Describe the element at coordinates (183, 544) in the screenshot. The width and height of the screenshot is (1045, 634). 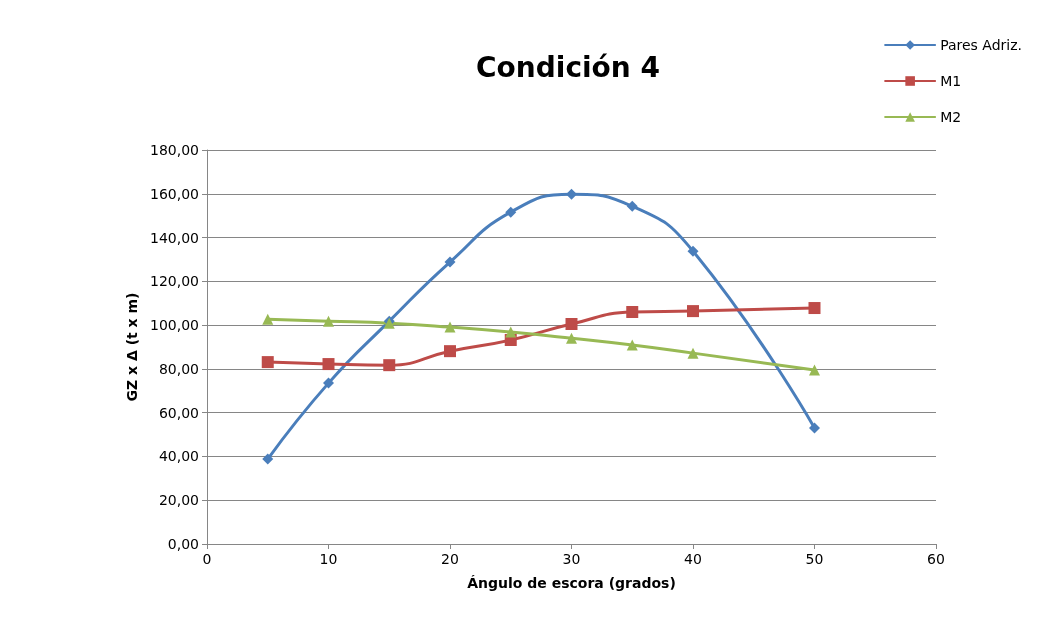
I see `y-tick-label: 0,00` at that location.